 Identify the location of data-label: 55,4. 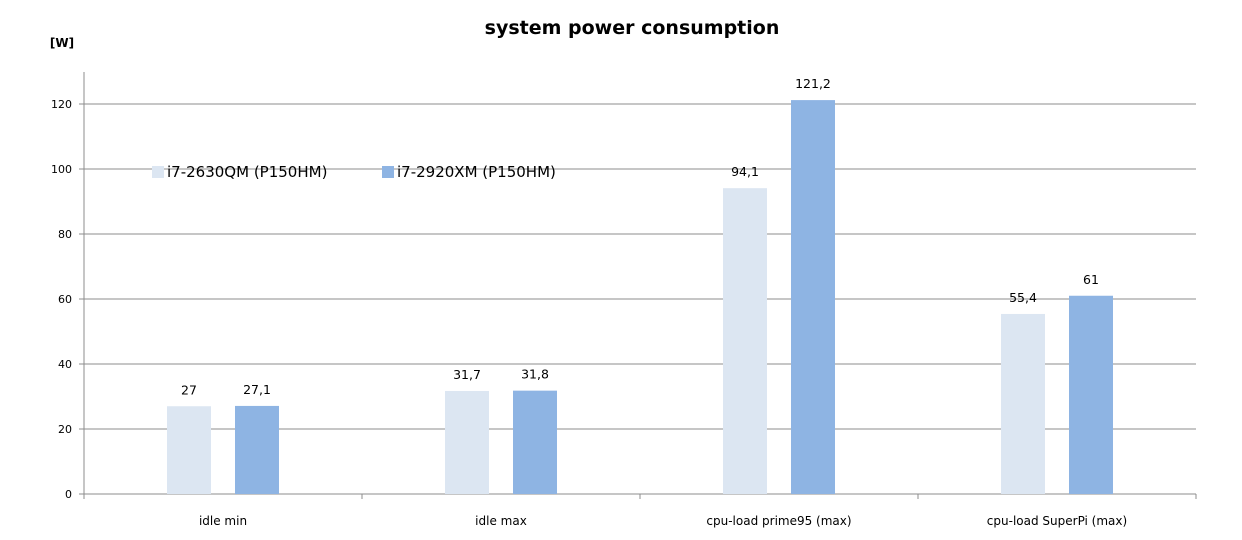
(1023, 297).